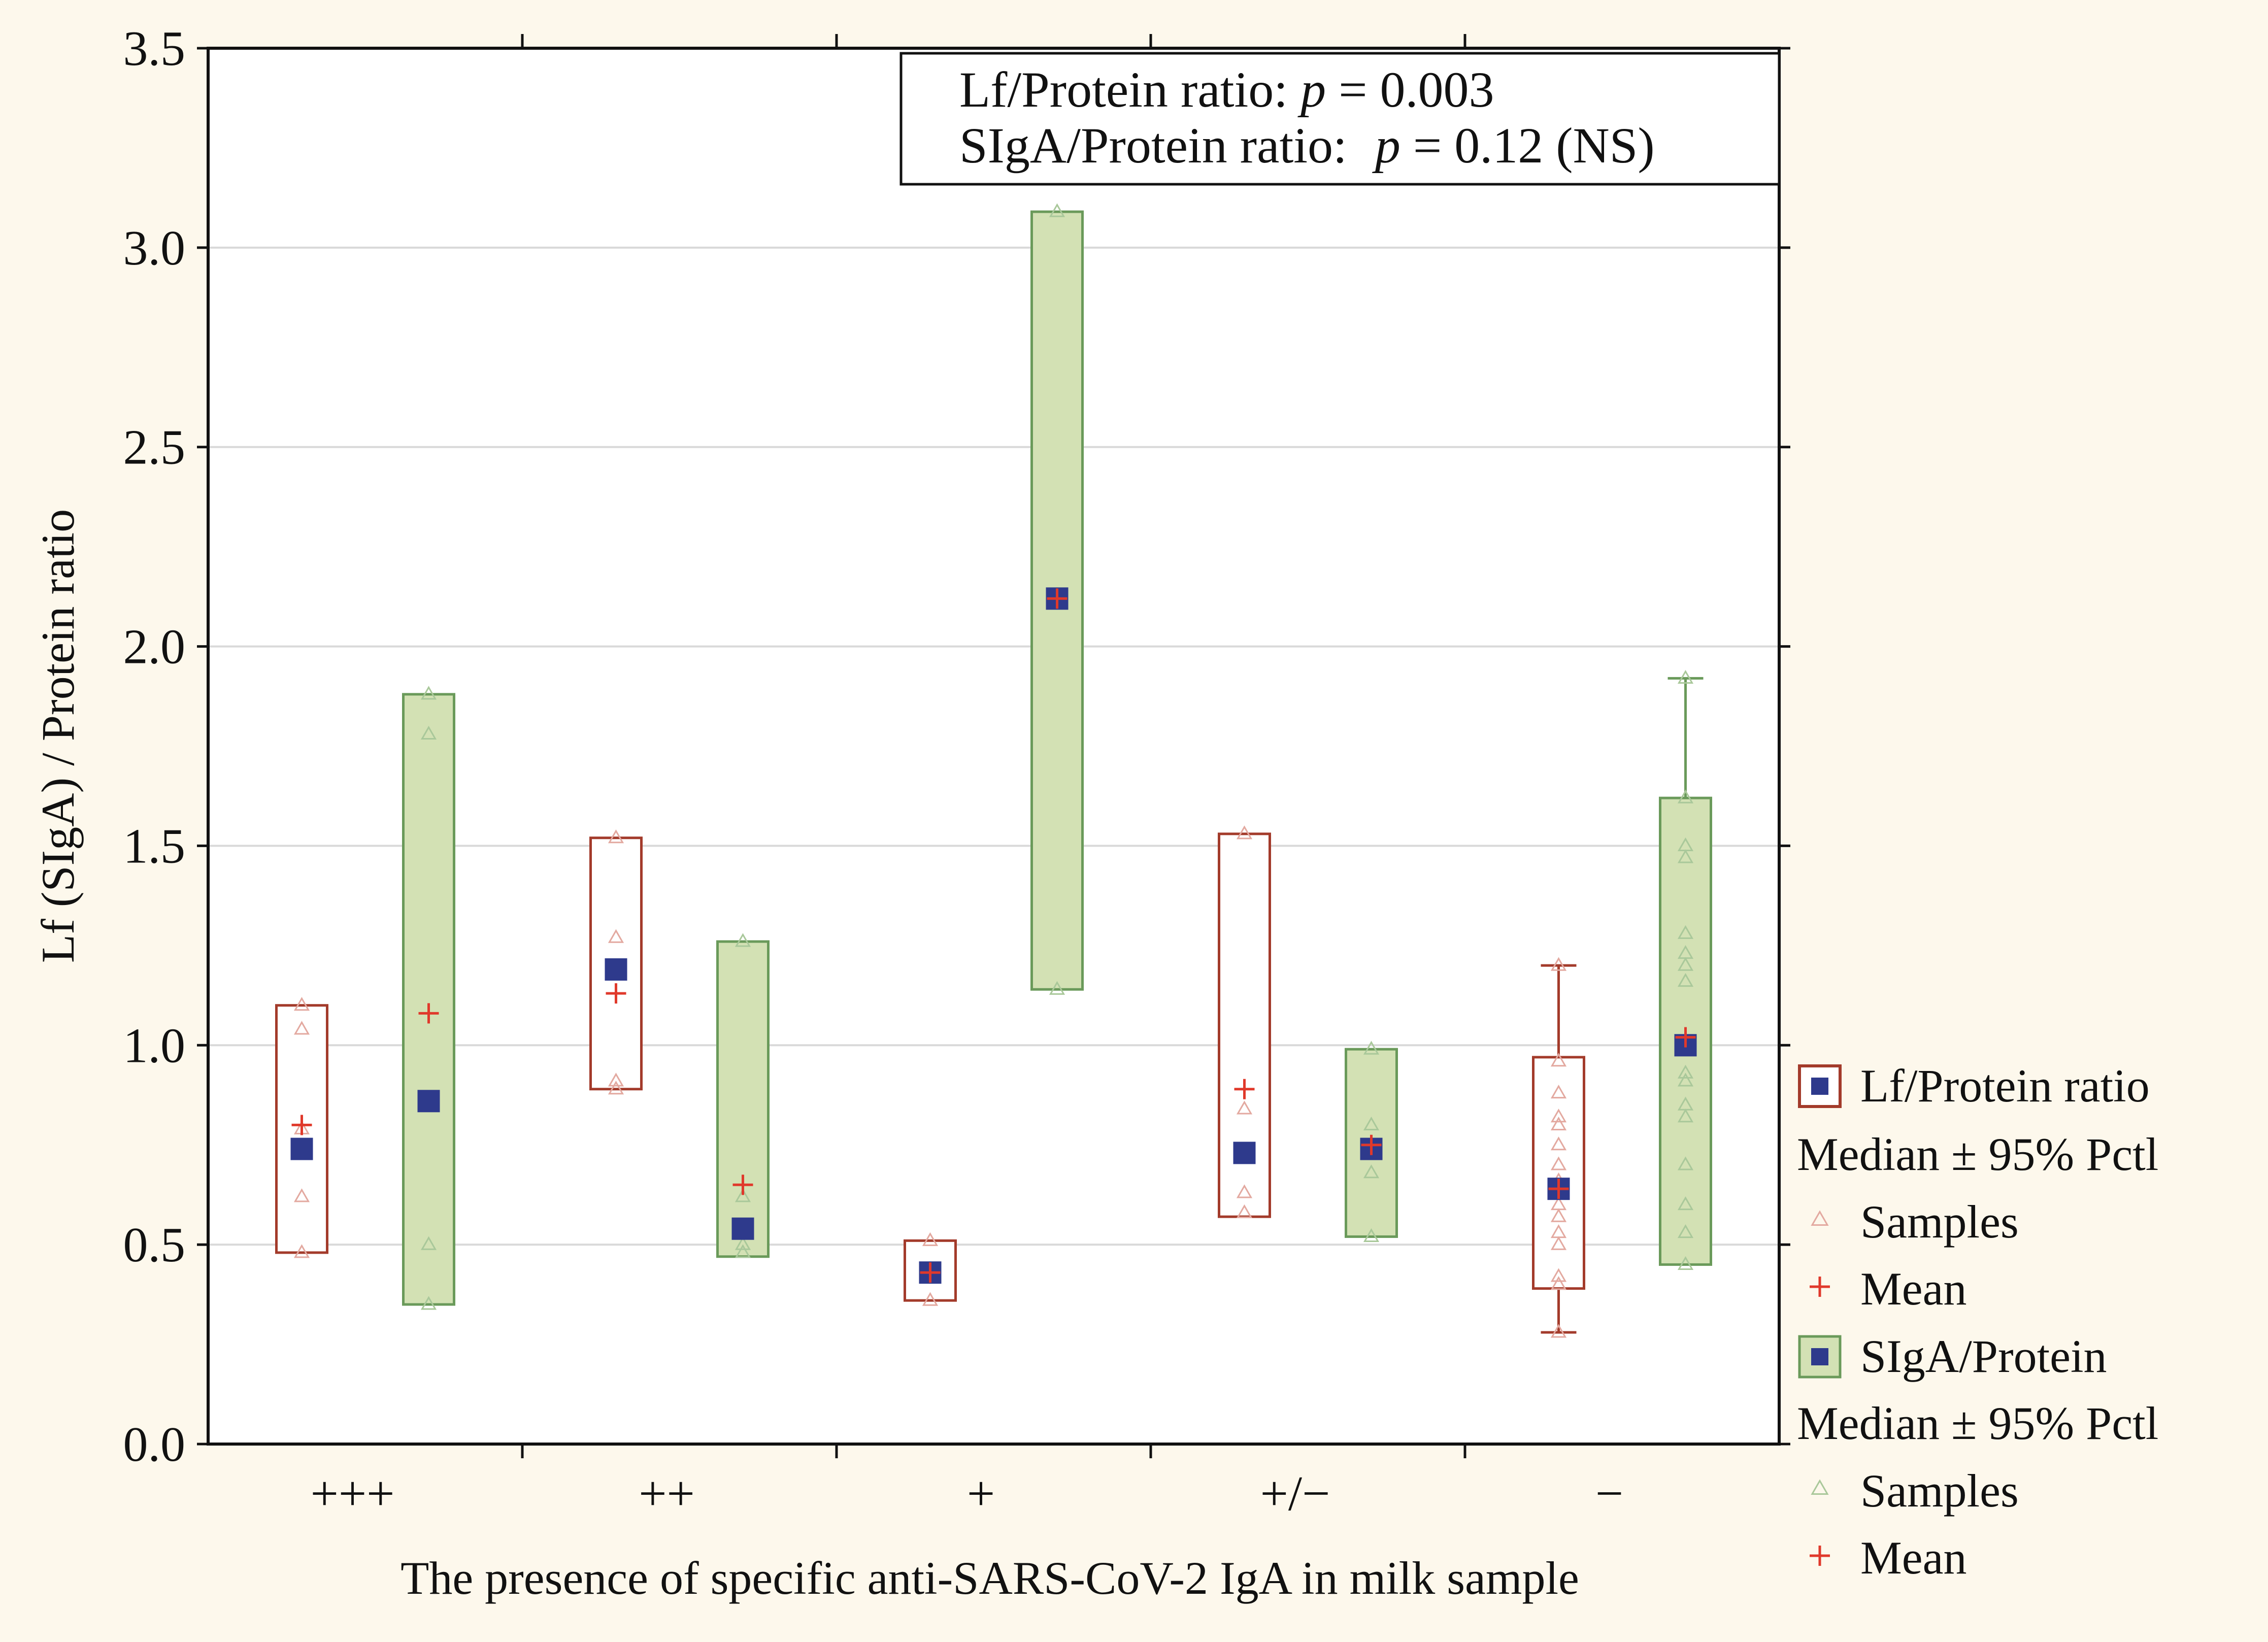  What do you see at coordinates (742, 1185) in the screenshot?
I see `siga-group-1-mean` at bounding box center [742, 1185].